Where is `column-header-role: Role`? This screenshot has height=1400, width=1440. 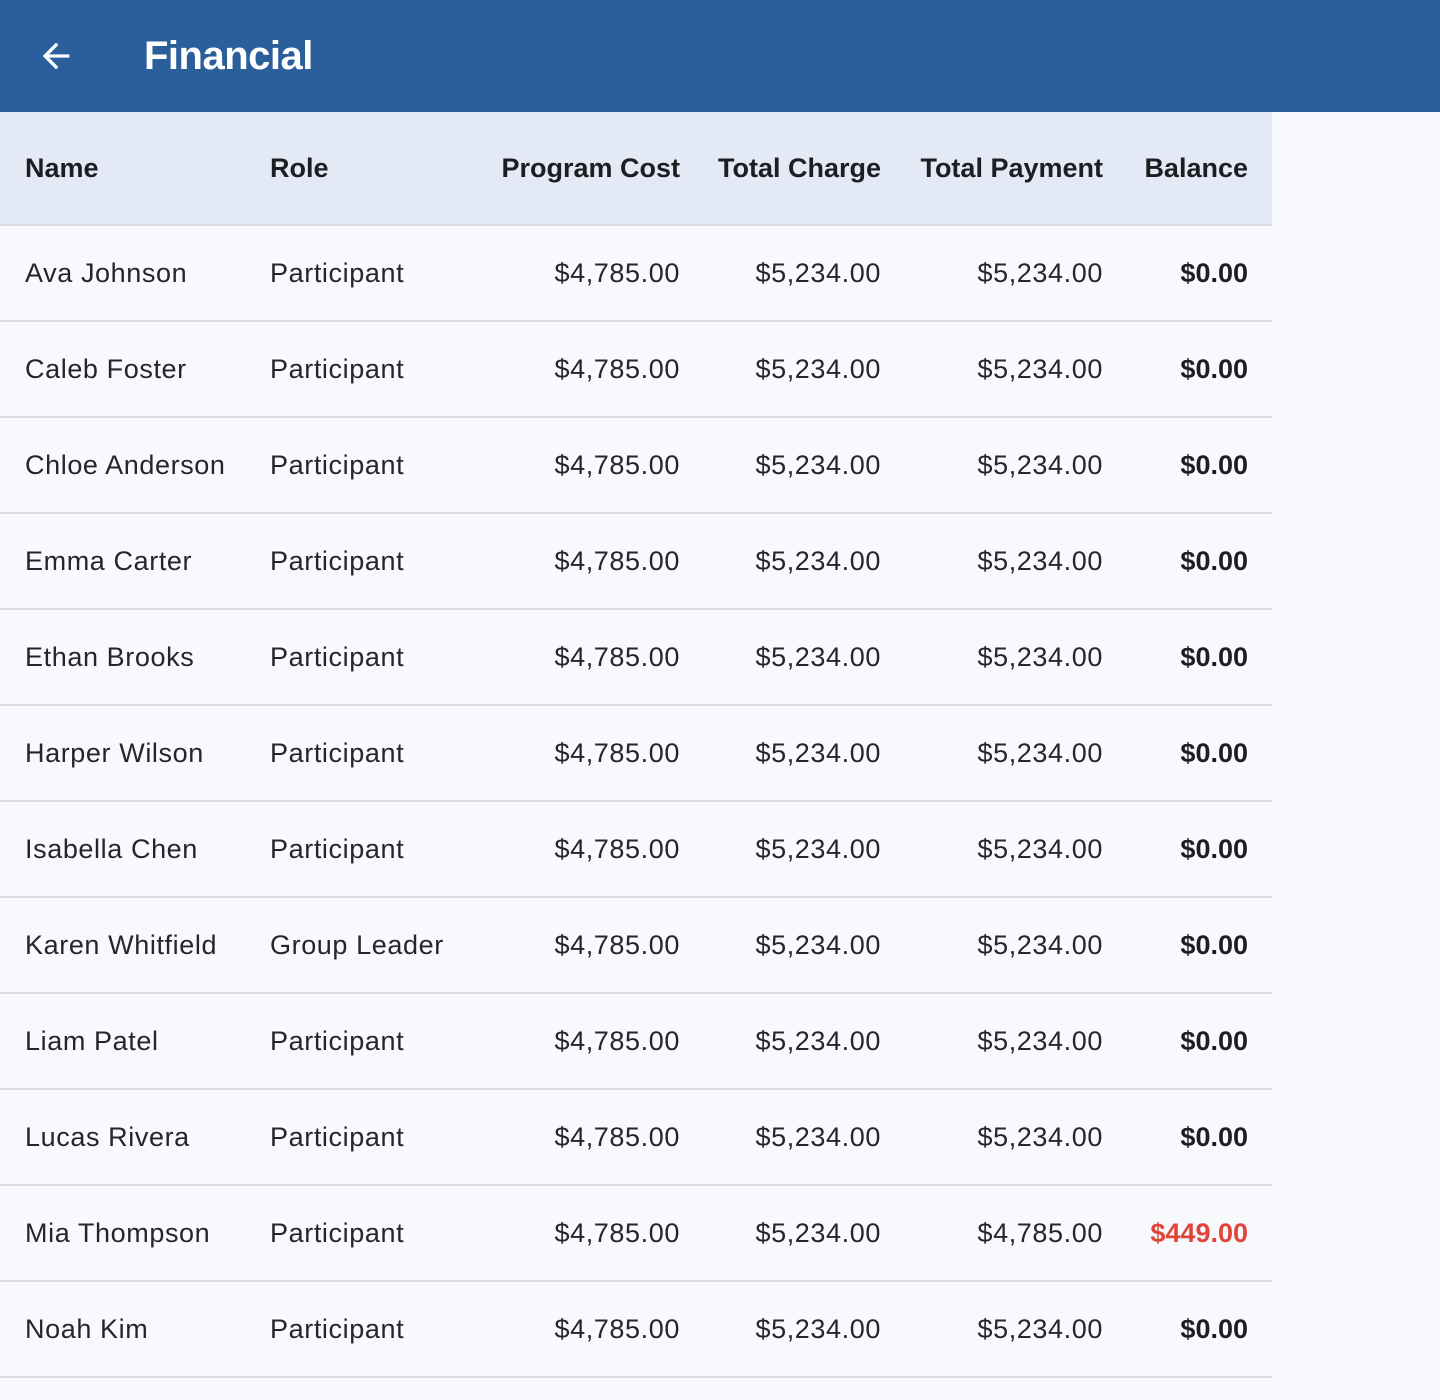 column-header-role: Role is located at coordinates (370, 169).